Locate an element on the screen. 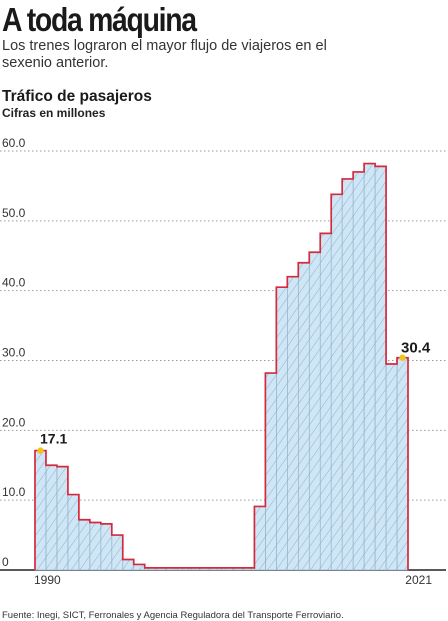 This screenshot has width=448, height=621. y-tick-label: 60.0 is located at coordinates (14, 143).